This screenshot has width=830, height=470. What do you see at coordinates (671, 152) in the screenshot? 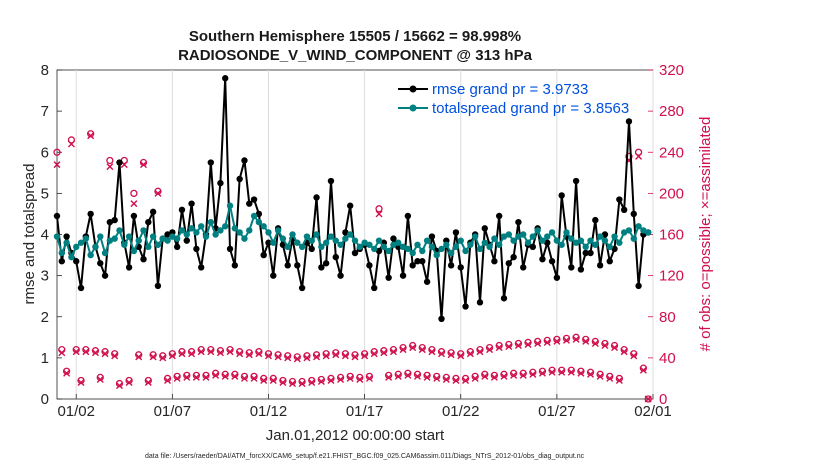
I see `y-right-tick-label: 240` at bounding box center [671, 152].